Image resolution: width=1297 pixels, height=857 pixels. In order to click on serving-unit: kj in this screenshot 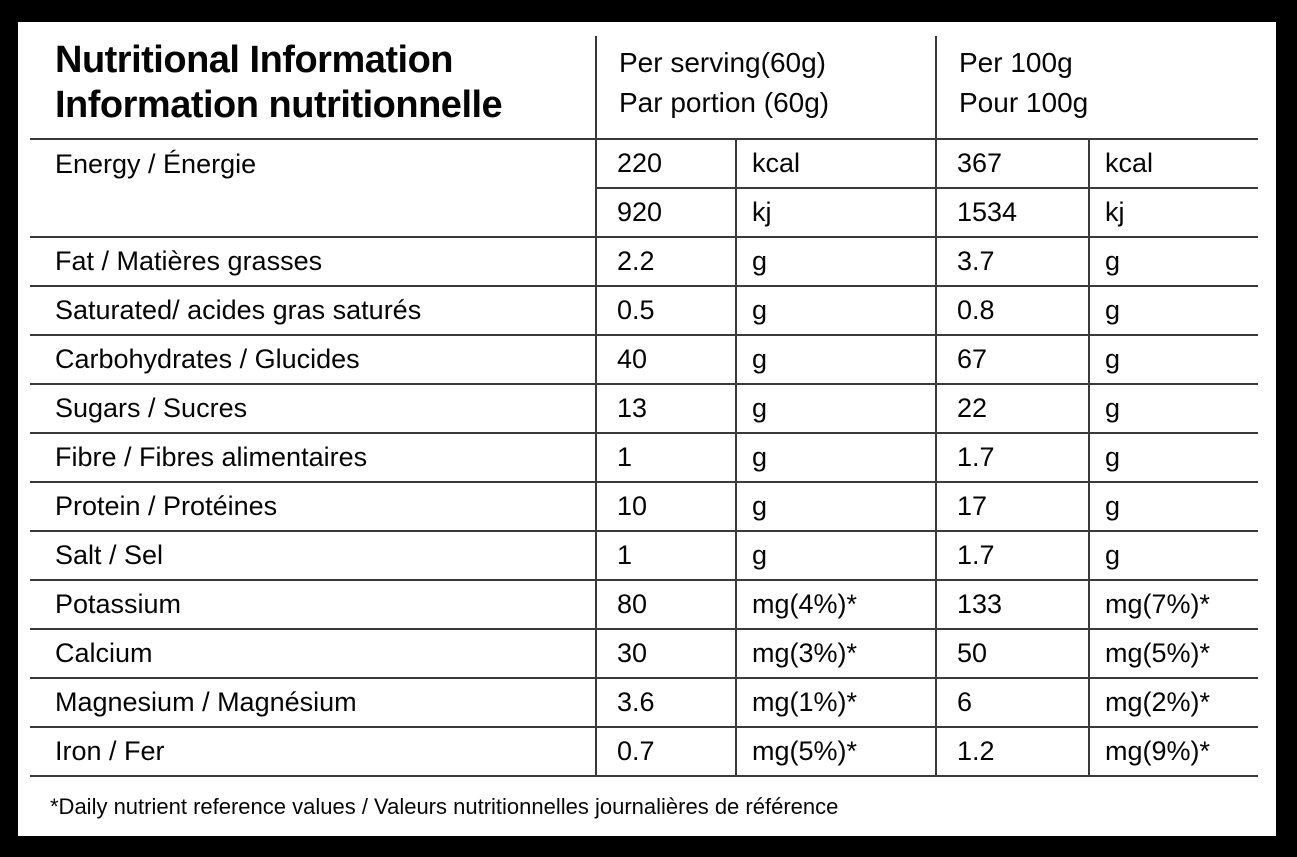, I will do `click(837, 213)`.